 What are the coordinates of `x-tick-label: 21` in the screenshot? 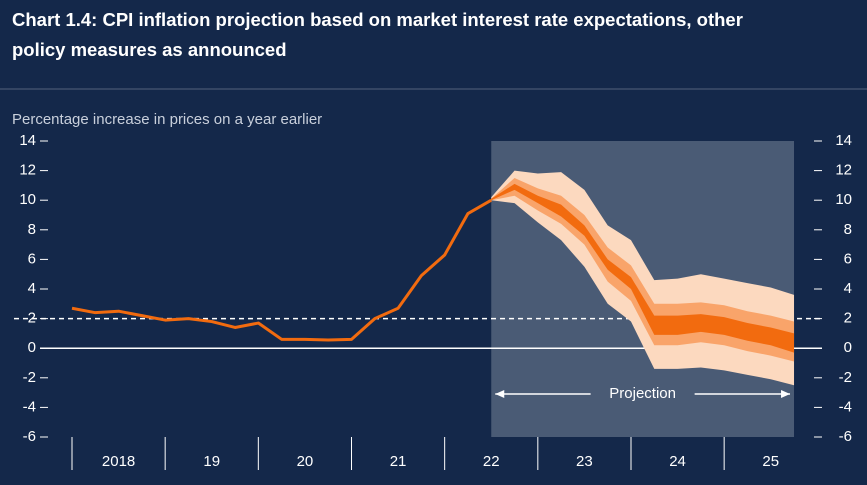 It's located at (398, 461).